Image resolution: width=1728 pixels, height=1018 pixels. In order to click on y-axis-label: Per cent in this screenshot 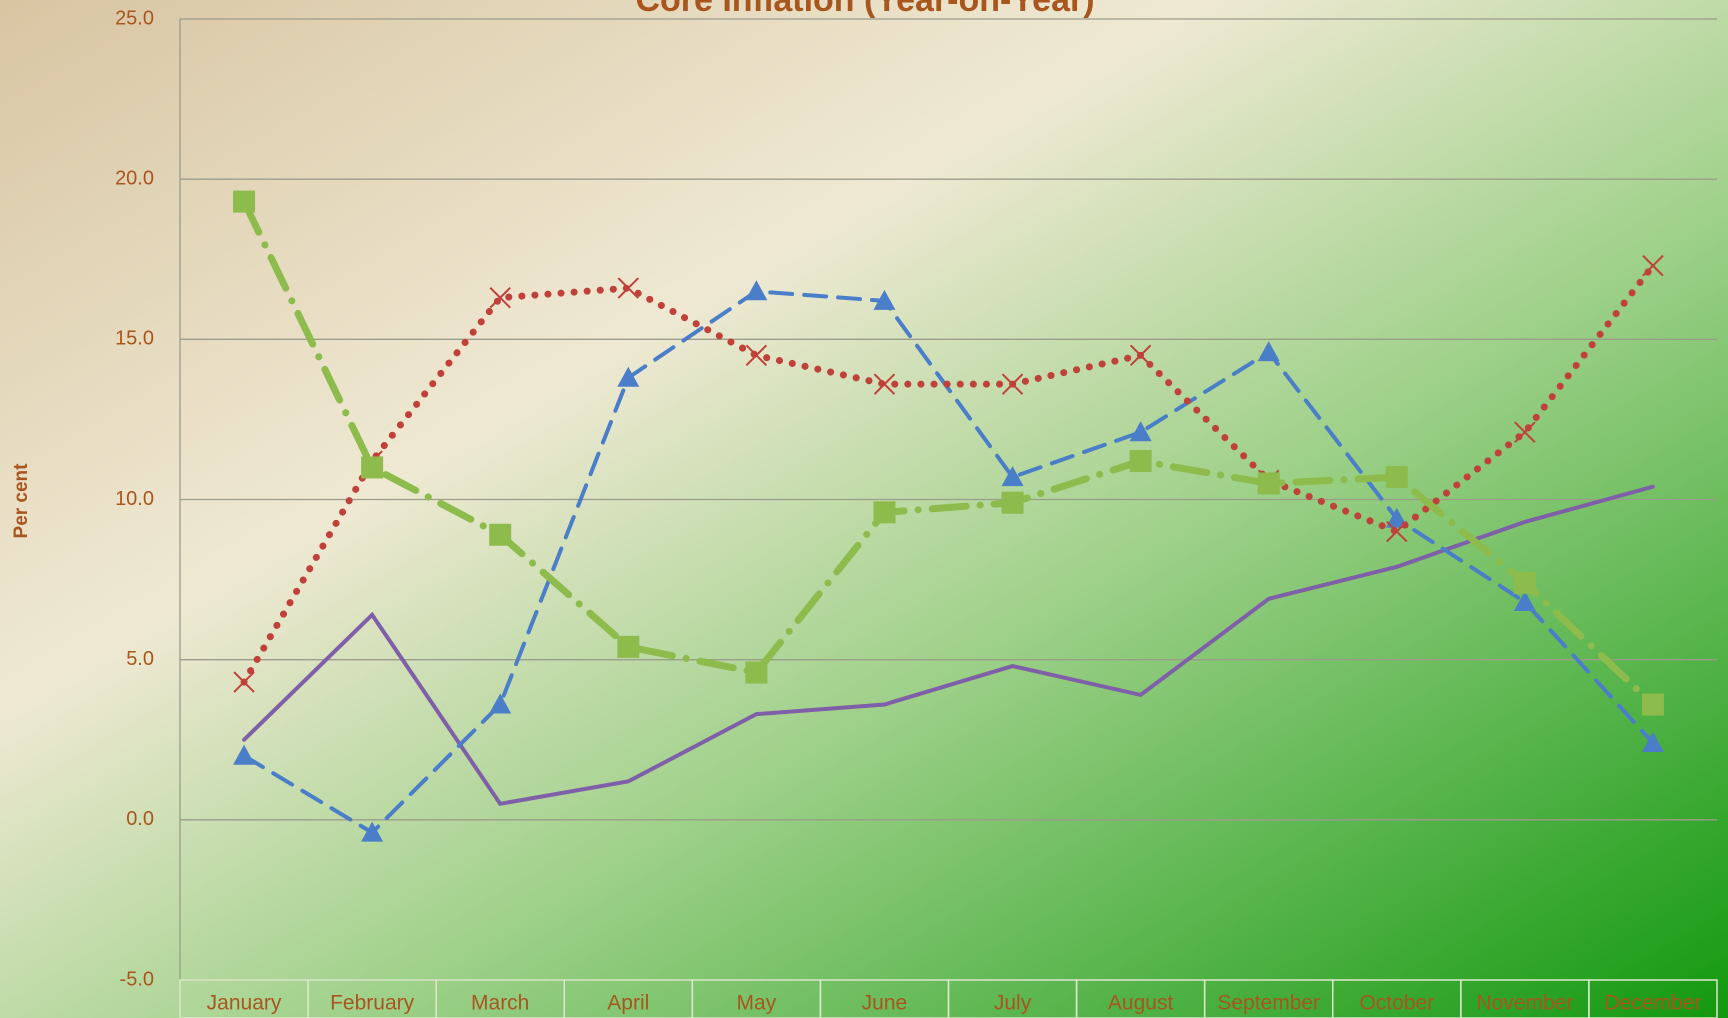, I will do `click(21, 501)`.